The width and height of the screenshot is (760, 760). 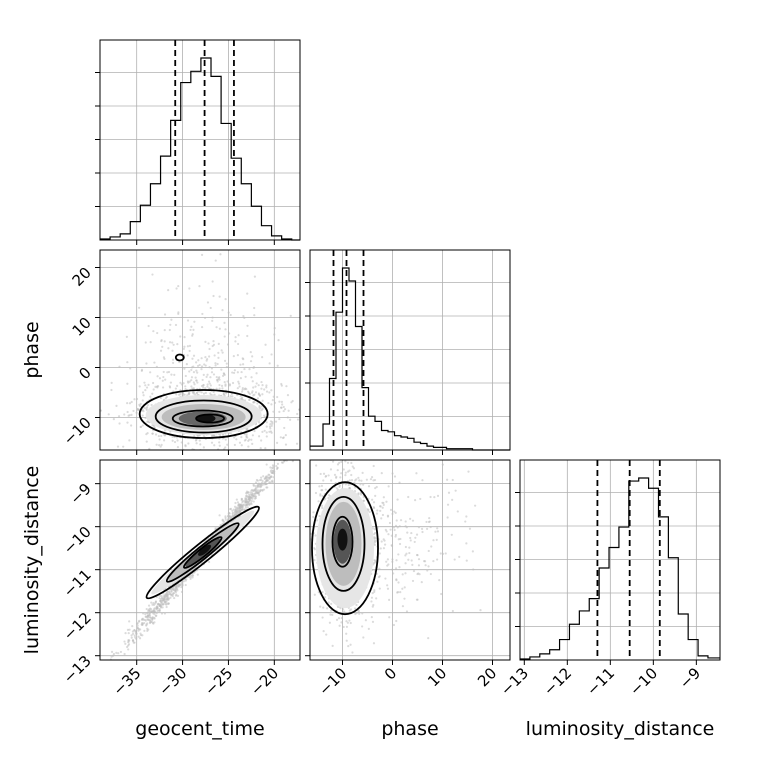 What do you see at coordinates (77, 669) in the screenshot?
I see `y-tick-label: −13` at bounding box center [77, 669].